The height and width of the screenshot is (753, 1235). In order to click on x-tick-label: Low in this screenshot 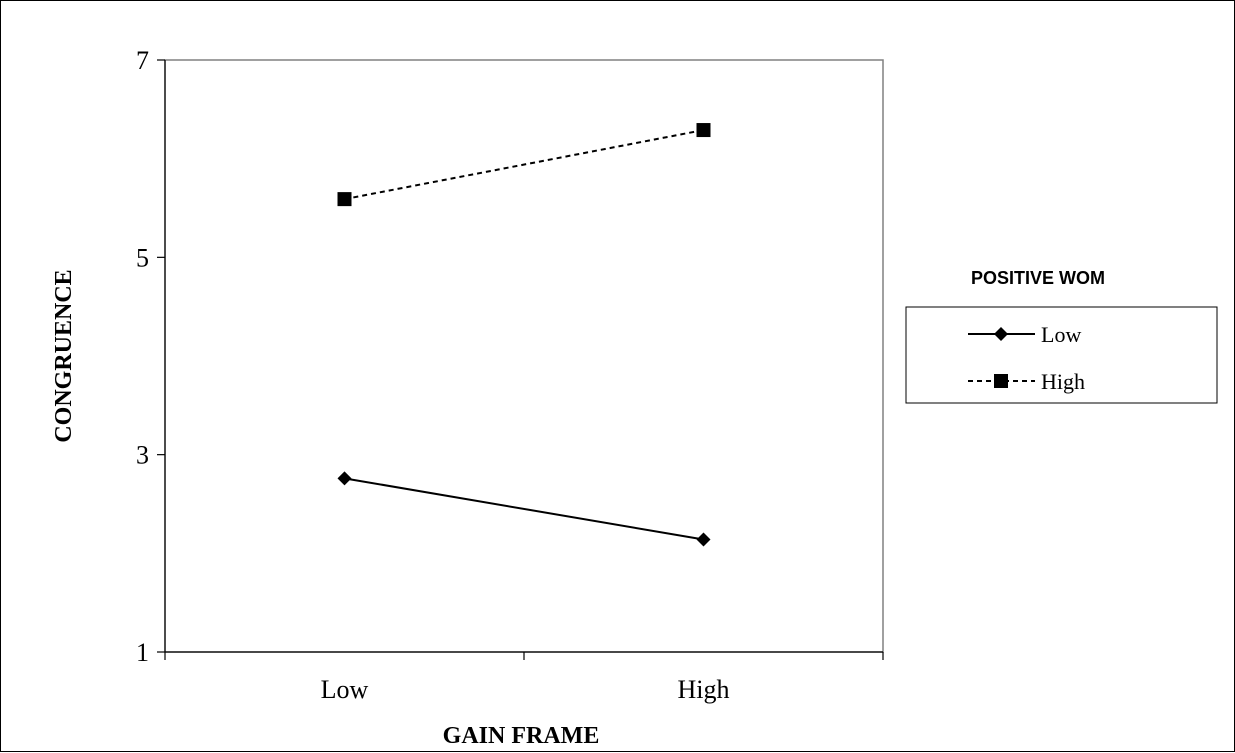, I will do `click(345, 689)`.